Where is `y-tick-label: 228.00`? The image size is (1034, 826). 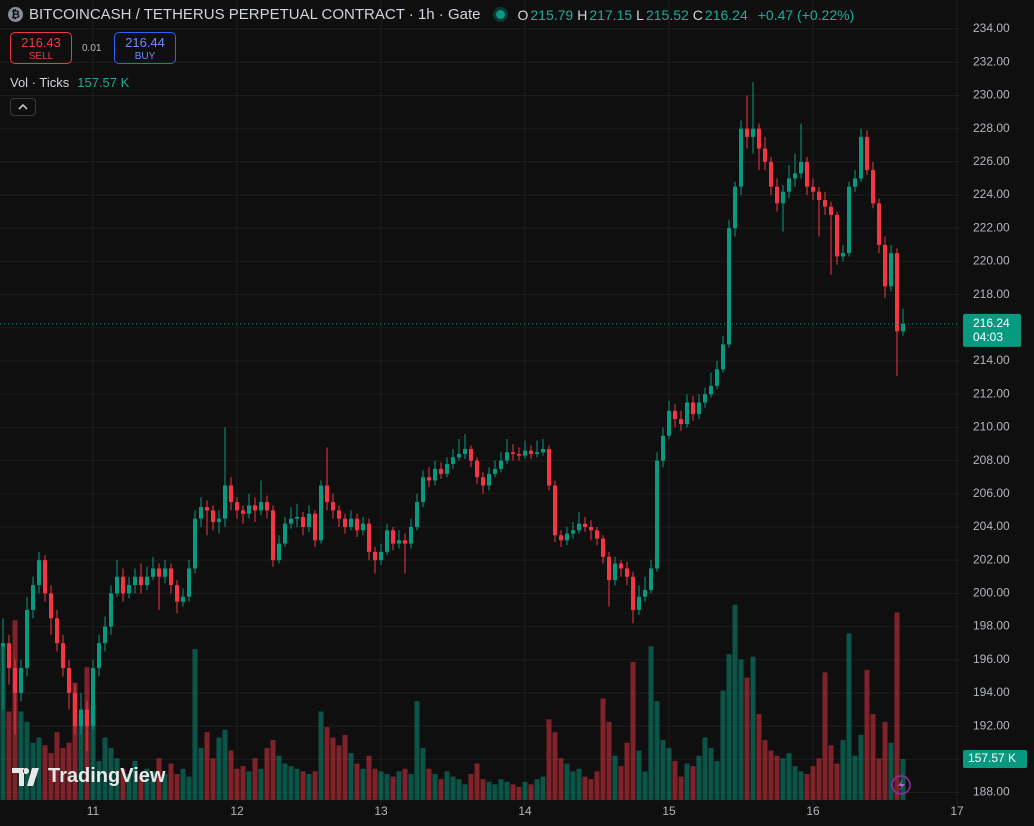 y-tick-label: 228.00 is located at coordinates (991, 128).